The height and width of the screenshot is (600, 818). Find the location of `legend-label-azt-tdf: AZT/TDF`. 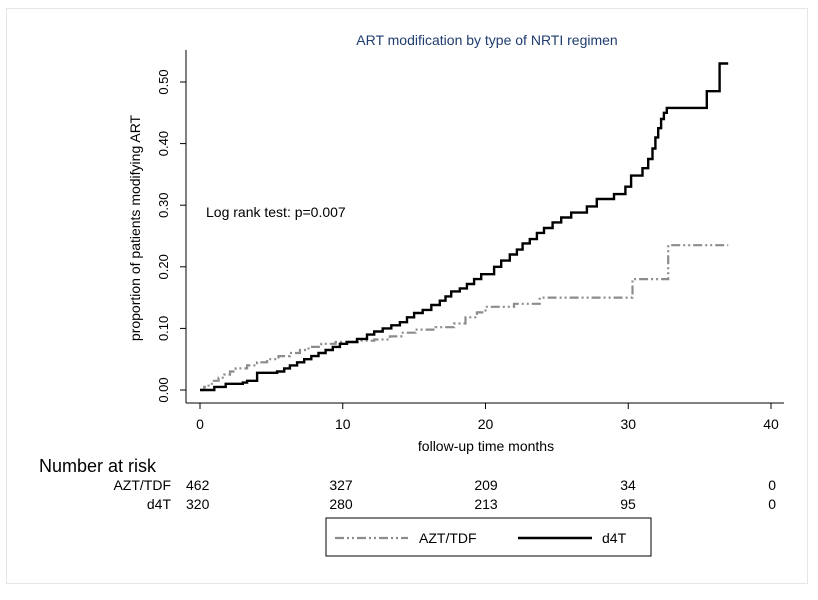

legend-label-azt-tdf: AZT/TDF is located at coordinates (448, 538).